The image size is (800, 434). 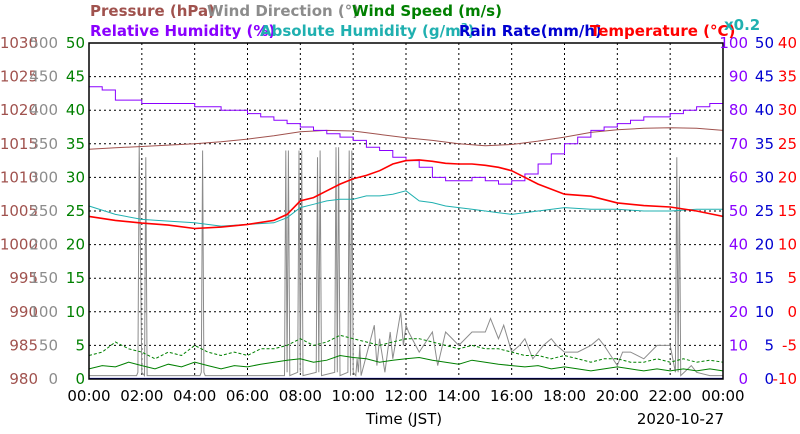 I want to click on title-rain-rate: Rain Rate(mm/h), so click(x=530, y=31).